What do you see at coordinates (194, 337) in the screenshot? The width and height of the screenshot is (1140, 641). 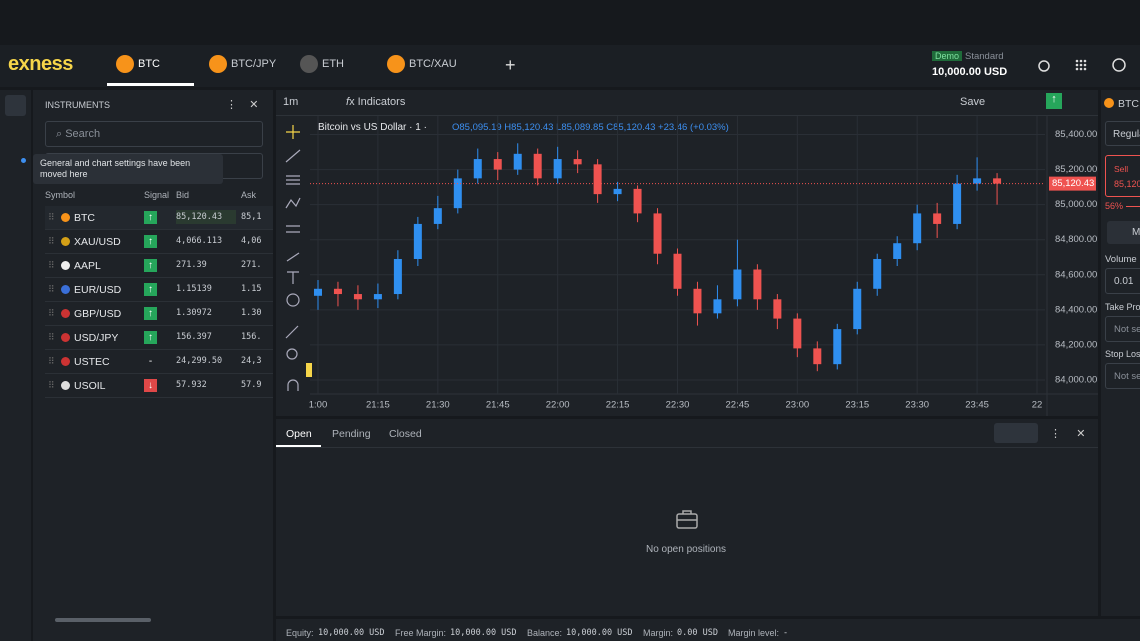 I see `bid: 156.397` at bounding box center [194, 337].